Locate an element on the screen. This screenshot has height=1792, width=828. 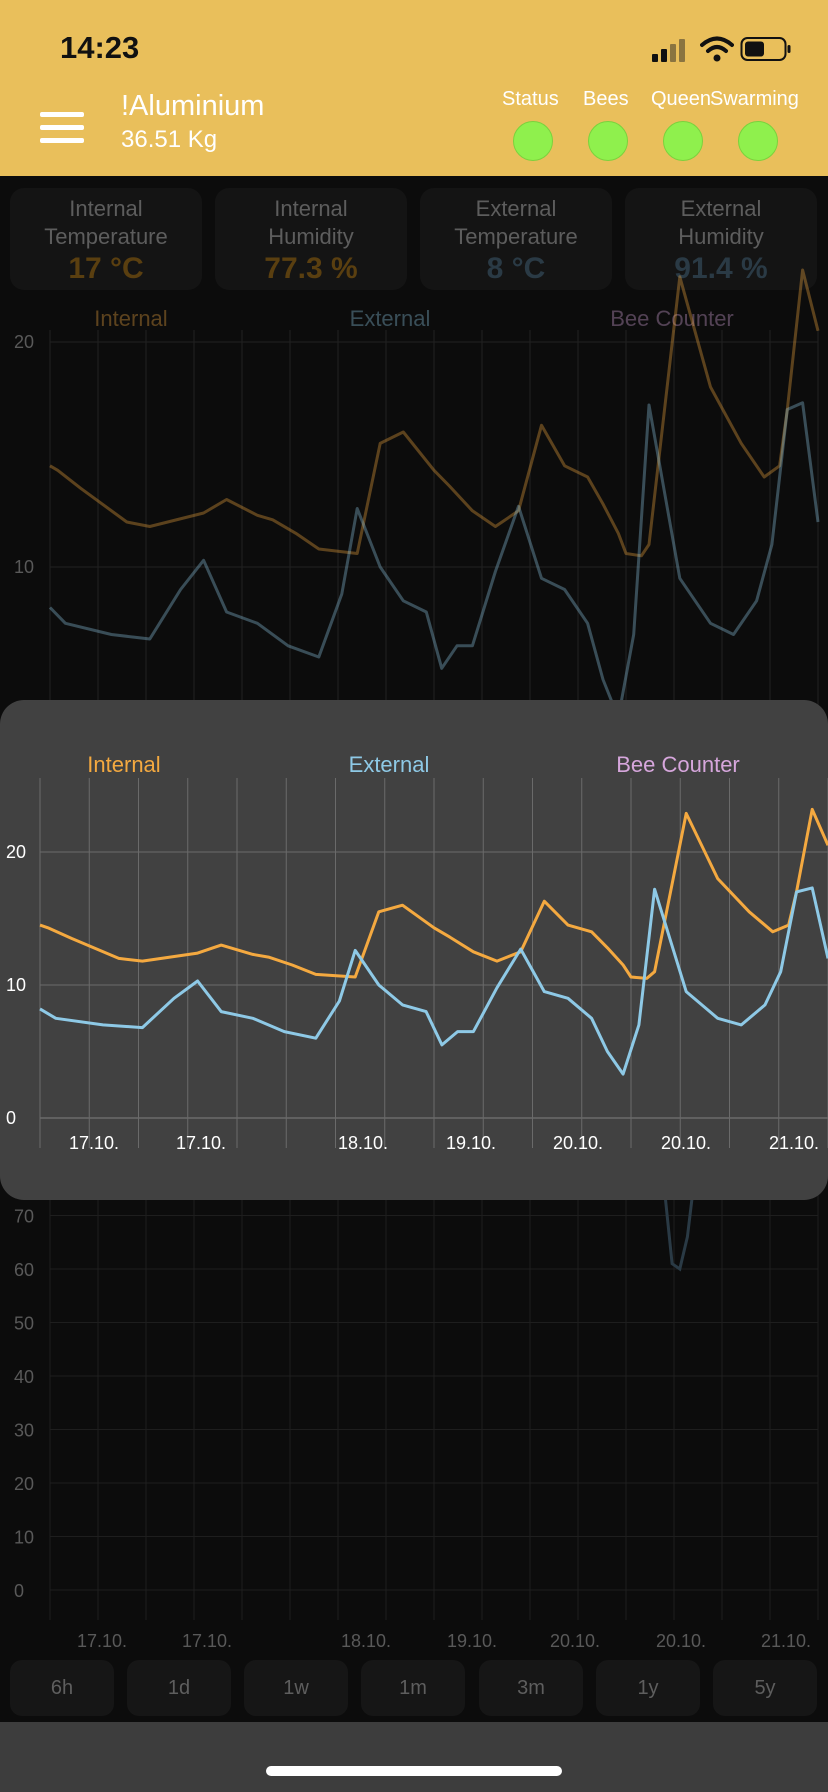
card-value: 17 °C is located at coordinates (106, 268).